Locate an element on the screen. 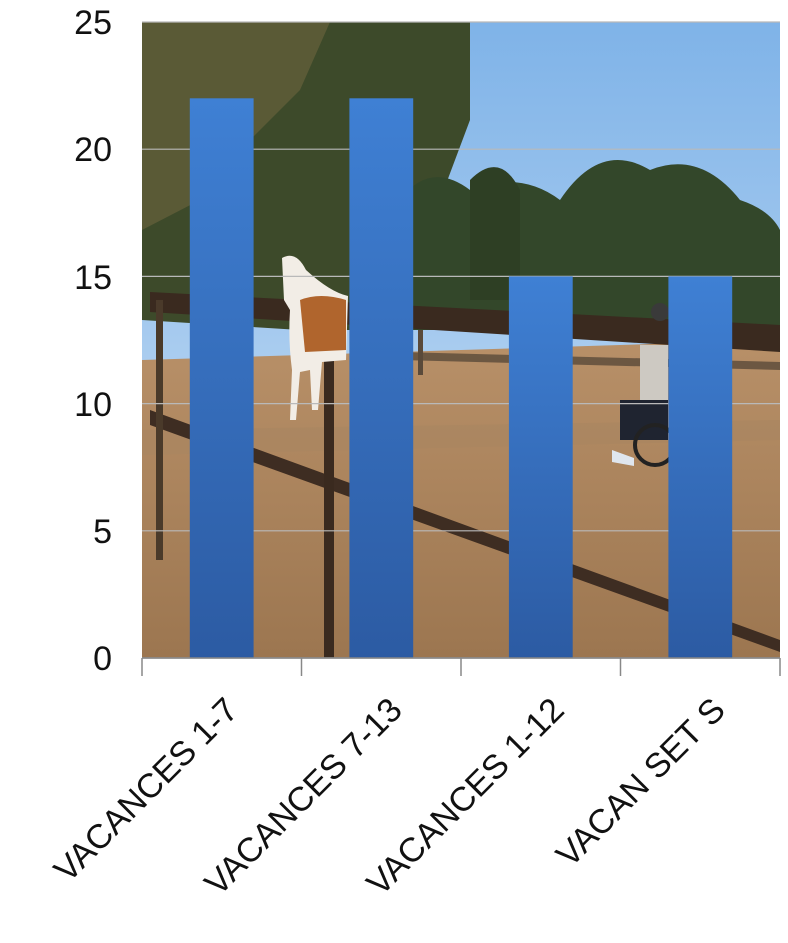 Image resolution: width=788 pixels, height=943 pixels. y-tick-label: 0 is located at coordinates (102, 659).